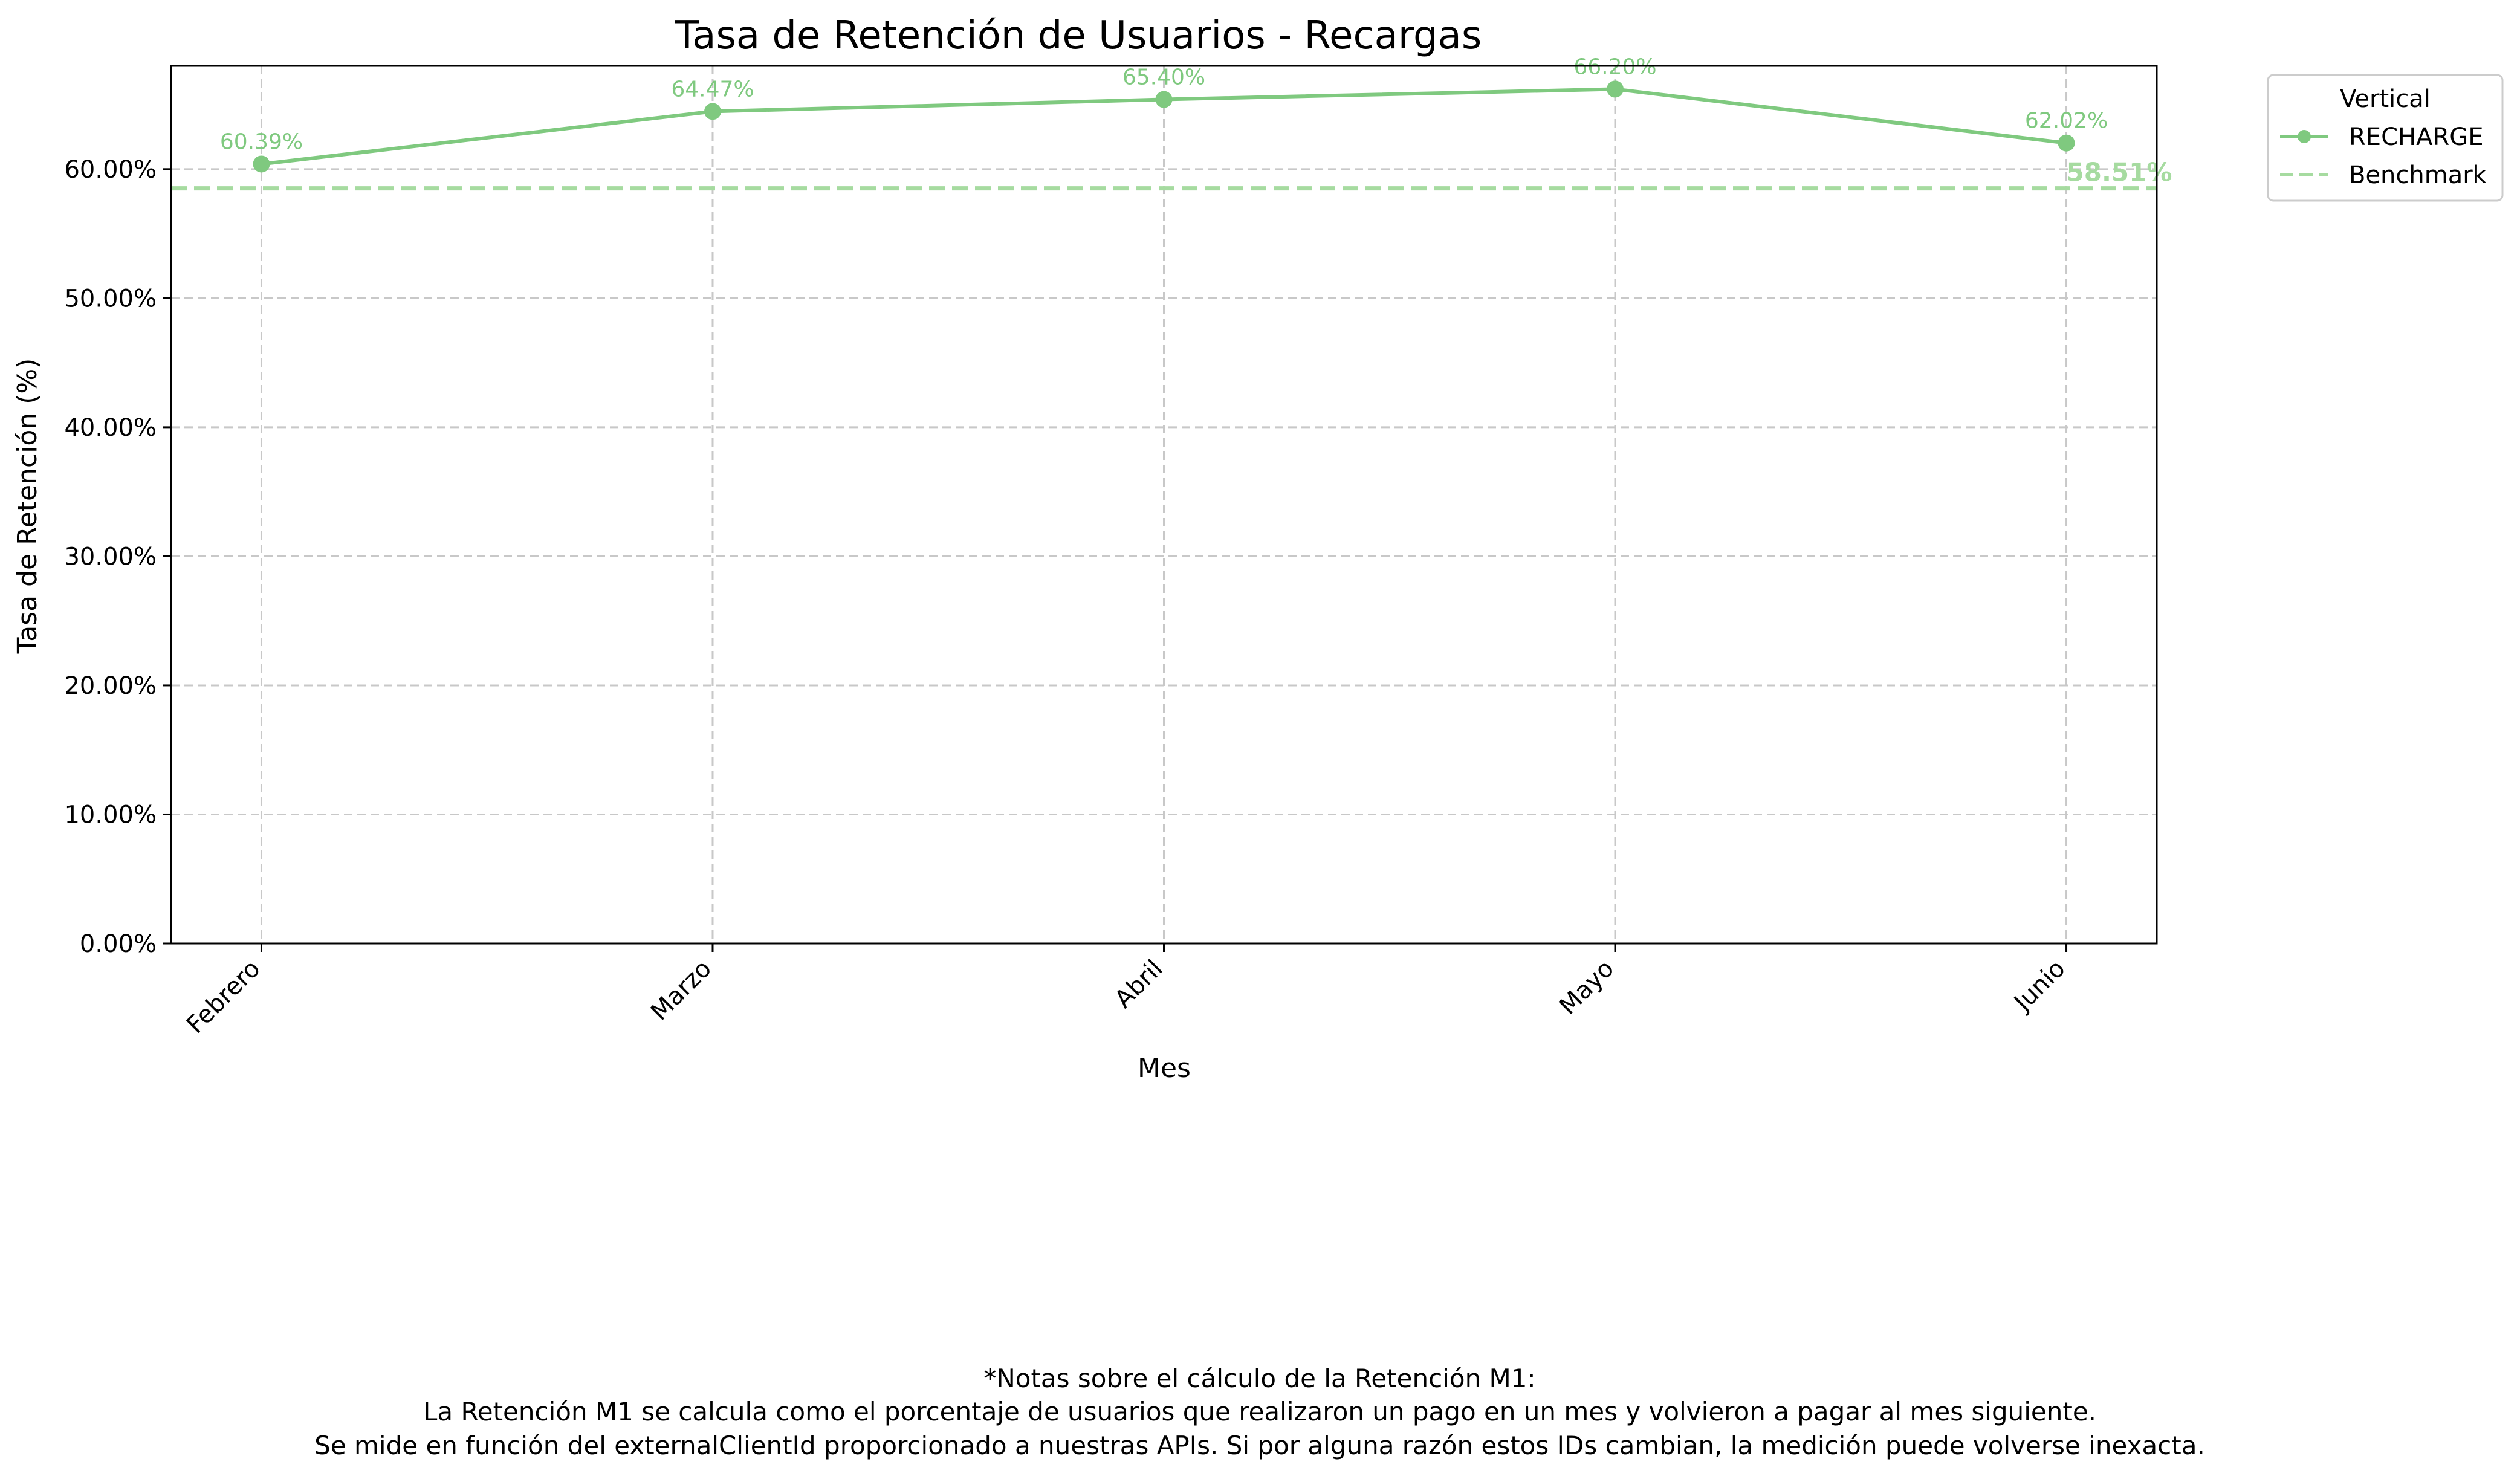 The width and height of the screenshot is (2520, 1479). Describe the element at coordinates (1164, 1068) in the screenshot. I see `x-axis-label: Mes` at that location.